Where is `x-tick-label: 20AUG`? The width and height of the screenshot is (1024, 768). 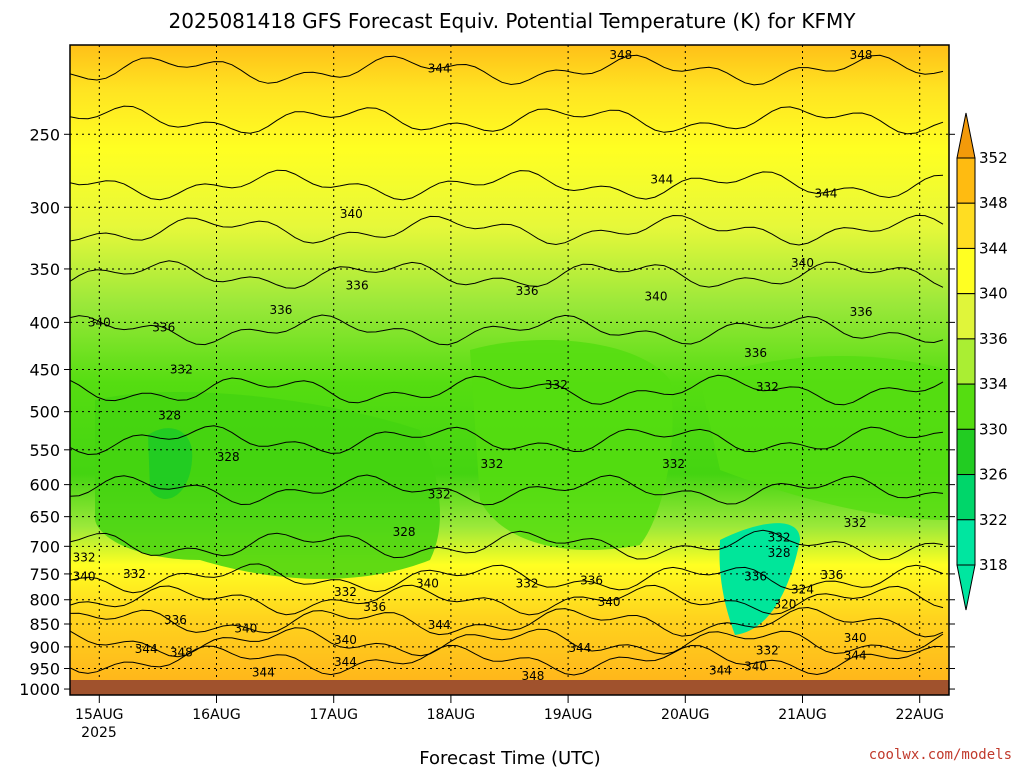 x-tick-label: 20AUG is located at coordinates (685, 715).